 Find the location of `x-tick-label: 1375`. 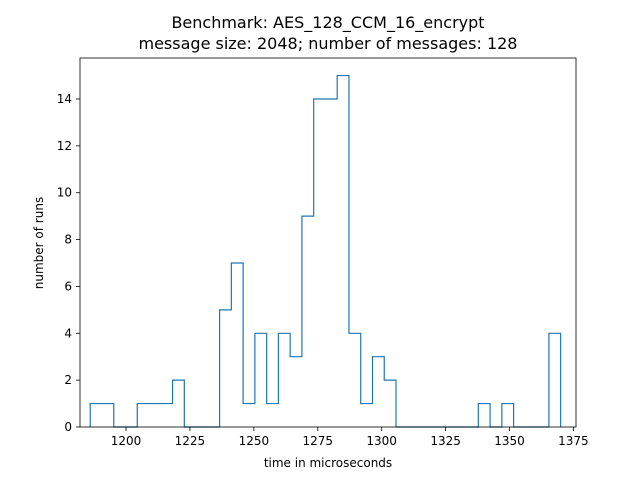

x-tick-label: 1375 is located at coordinates (573, 441).